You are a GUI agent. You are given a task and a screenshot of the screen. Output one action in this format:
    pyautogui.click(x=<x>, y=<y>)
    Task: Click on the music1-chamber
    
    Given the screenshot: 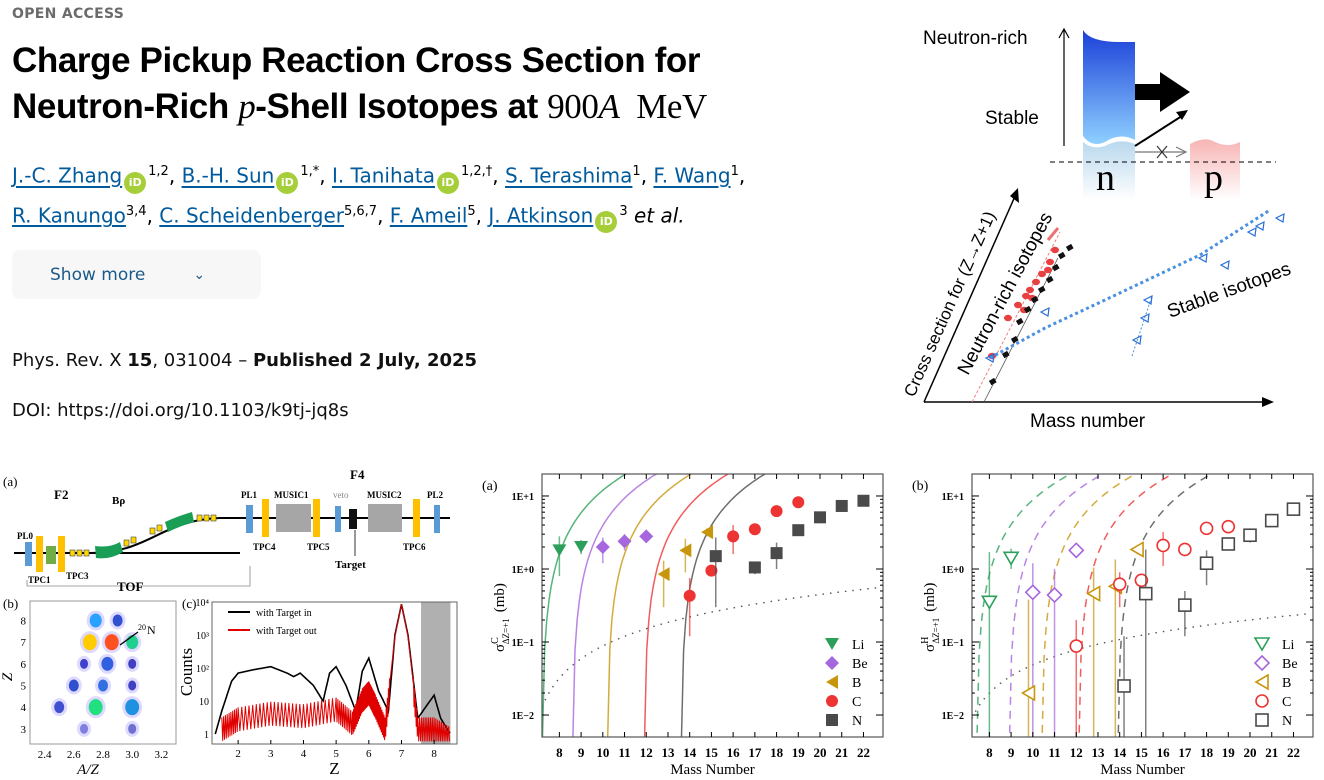 What is the action you would take?
    pyautogui.click(x=293, y=518)
    